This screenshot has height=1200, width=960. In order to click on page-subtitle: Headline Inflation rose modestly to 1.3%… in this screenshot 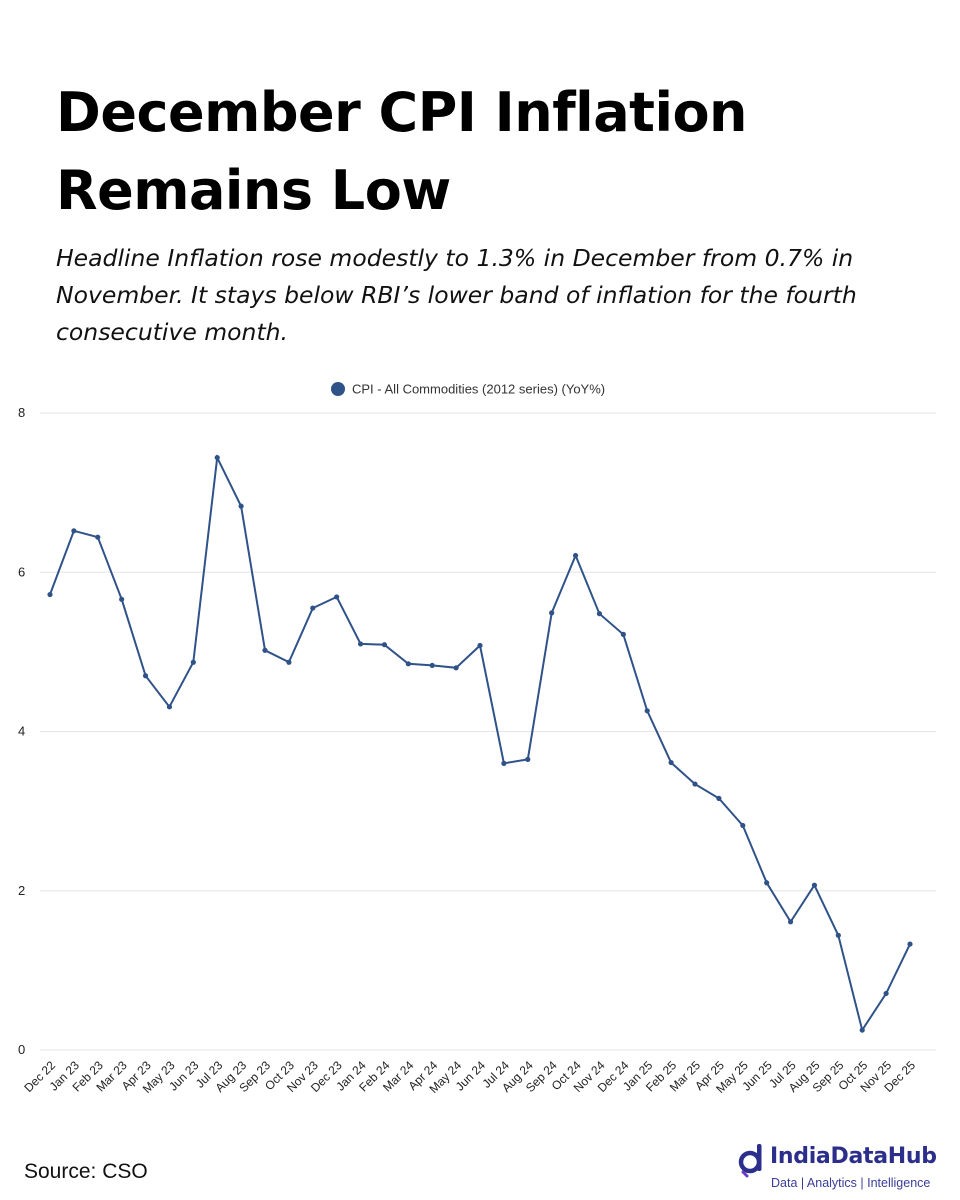, I will do `click(456, 295)`.